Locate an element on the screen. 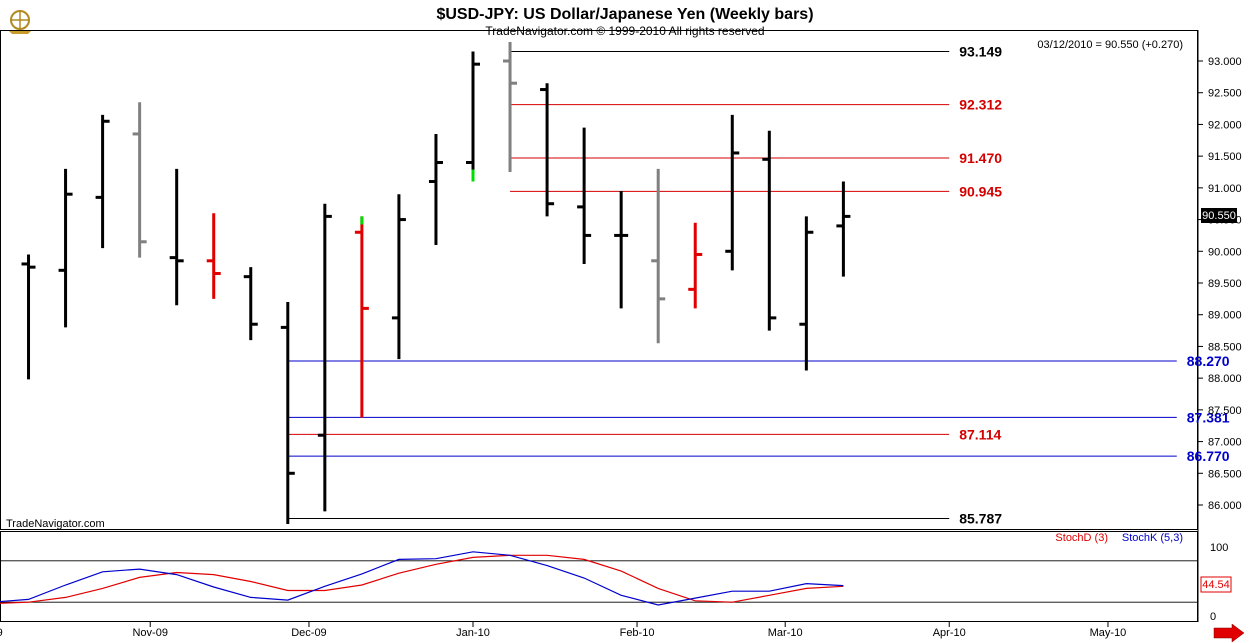 The width and height of the screenshot is (1250, 643). stochastic-panel: 100500 is located at coordinates (614, 582).